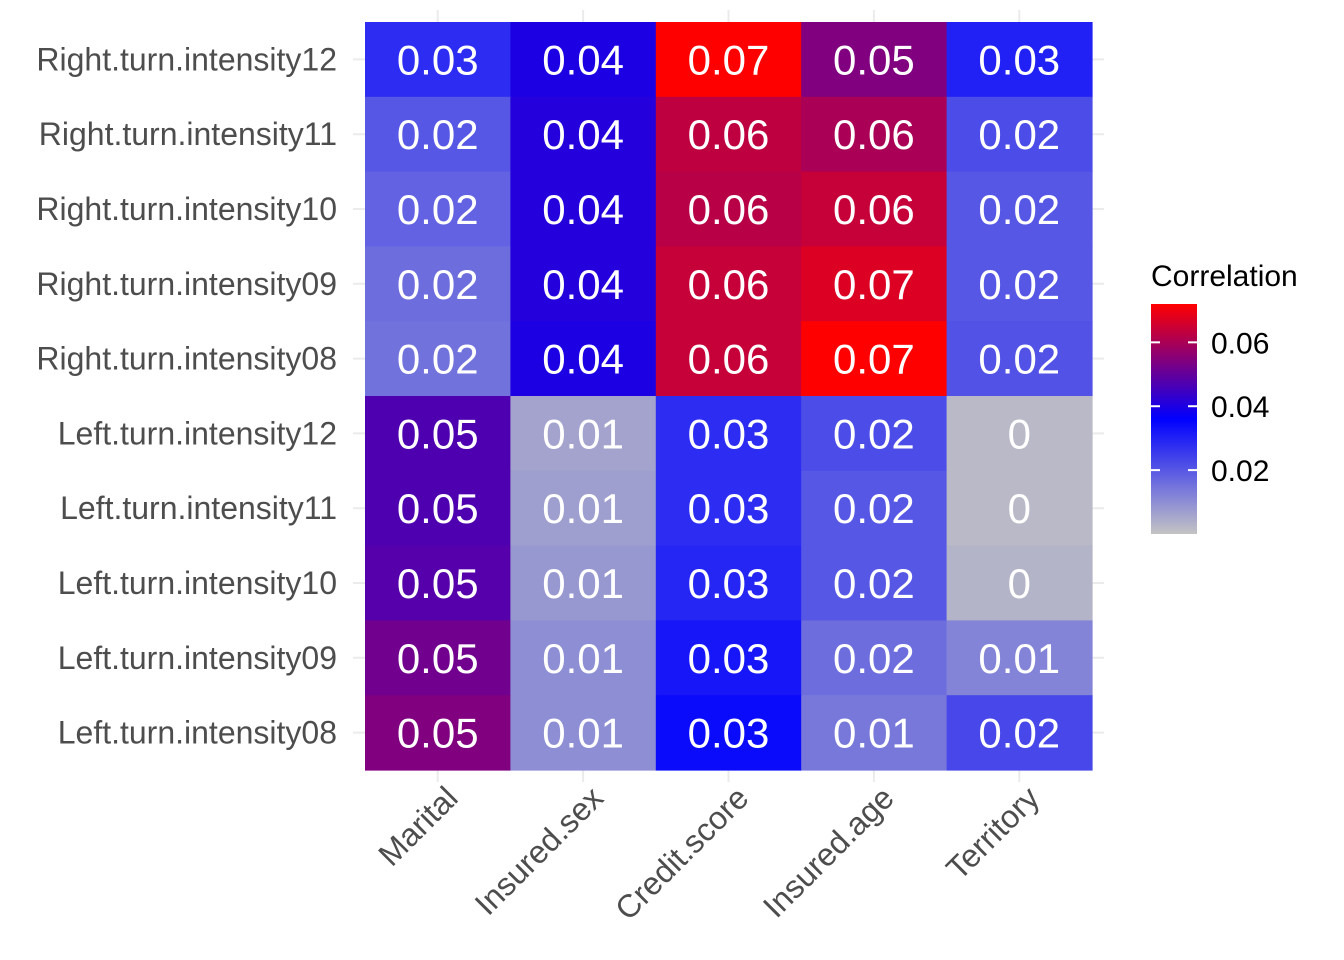 The width and height of the screenshot is (1344, 960). Describe the element at coordinates (681, 852) in the screenshot. I see `x-tick-label: Credit.score` at that location.